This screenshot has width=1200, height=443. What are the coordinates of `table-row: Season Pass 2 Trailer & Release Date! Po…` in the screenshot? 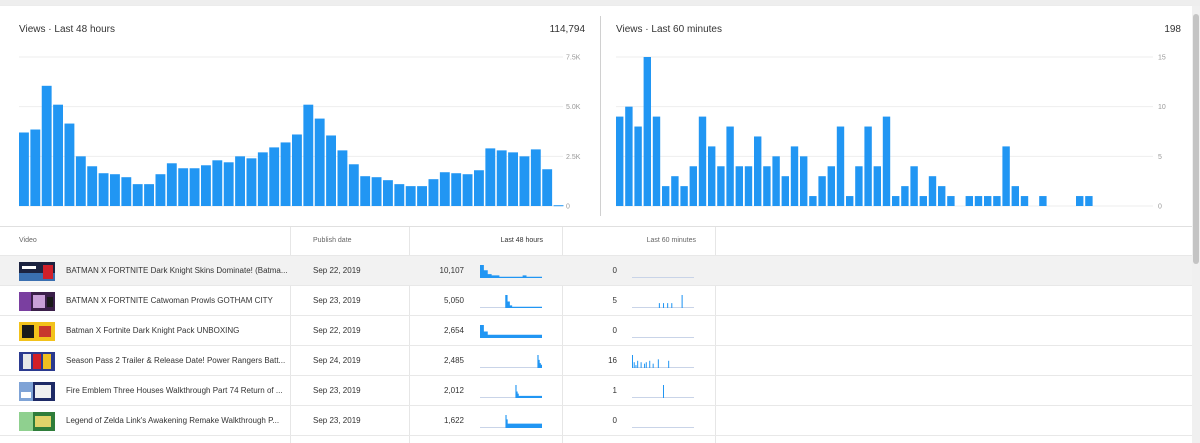 It's located at (596, 360).